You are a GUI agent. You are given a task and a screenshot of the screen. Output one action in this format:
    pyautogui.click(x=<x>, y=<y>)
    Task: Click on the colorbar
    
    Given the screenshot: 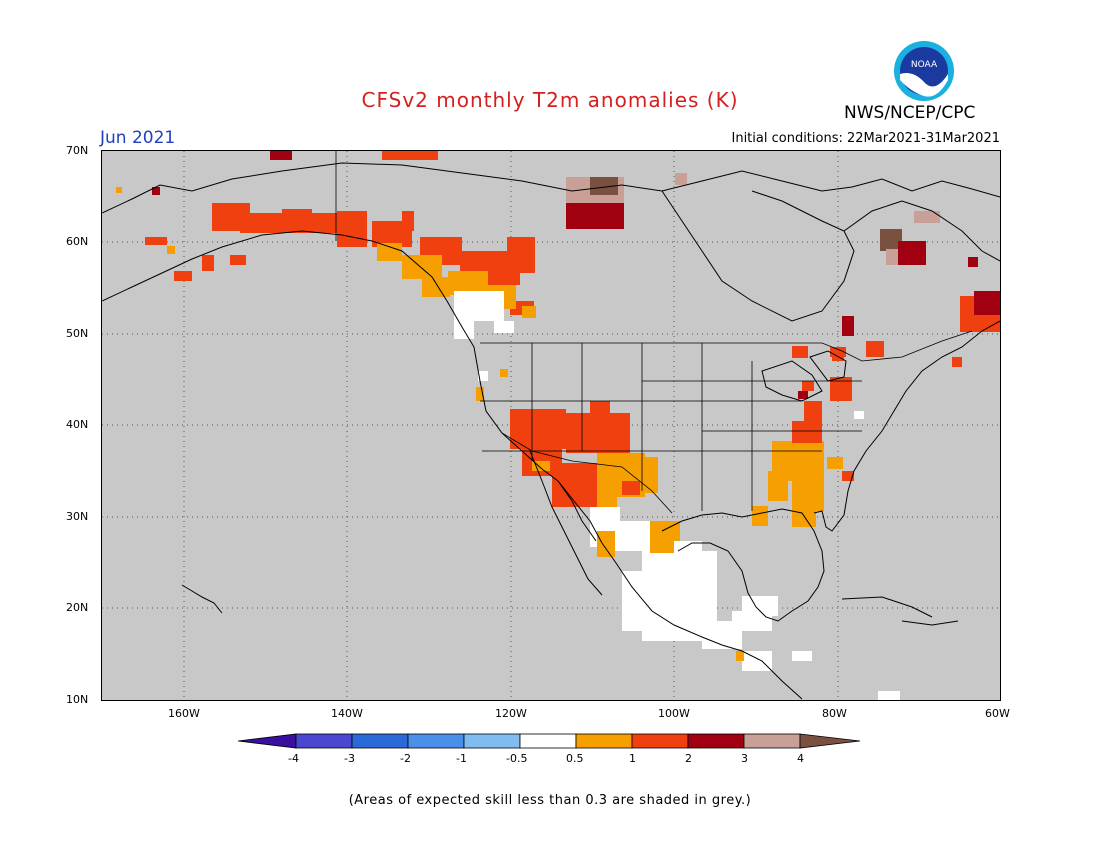 What is the action you would take?
    pyautogui.click(x=549, y=741)
    